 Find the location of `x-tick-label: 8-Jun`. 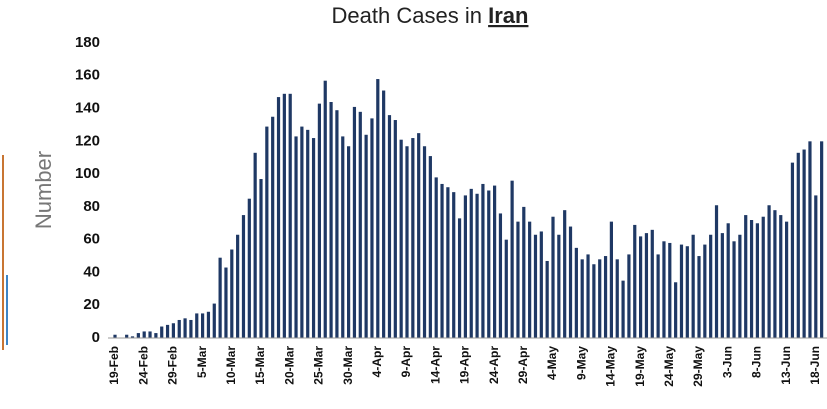

x-tick-label: 8-Jun is located at coordinates (757, 362).